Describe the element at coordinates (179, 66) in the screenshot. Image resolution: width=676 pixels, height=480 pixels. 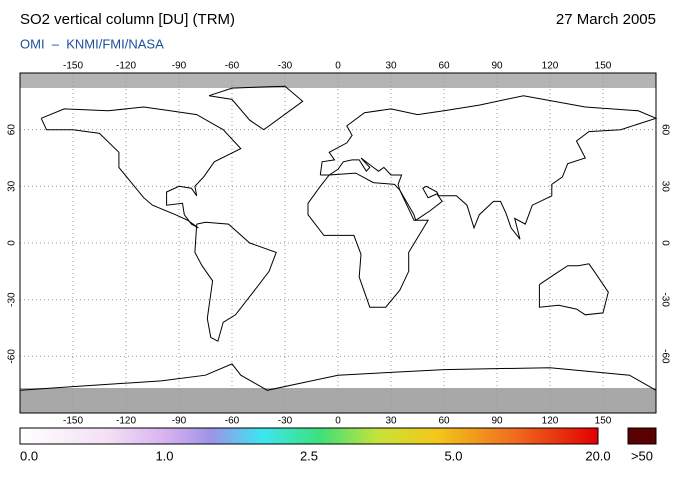
I see `lon-label-top: -90` at that location.